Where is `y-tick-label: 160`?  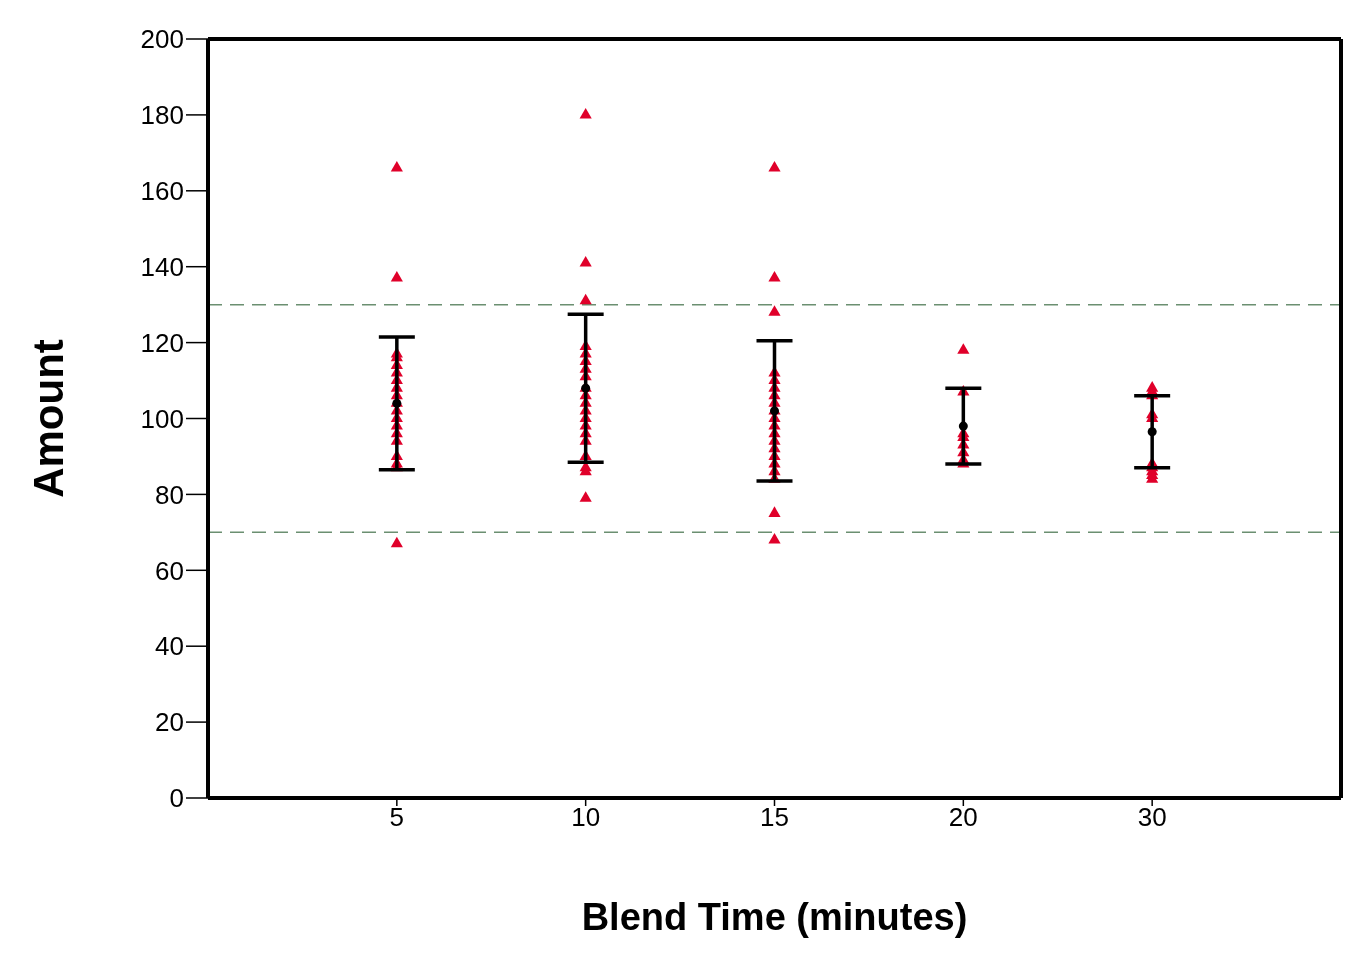 y-tick-label: 160 is located at coordinates (162, 191).